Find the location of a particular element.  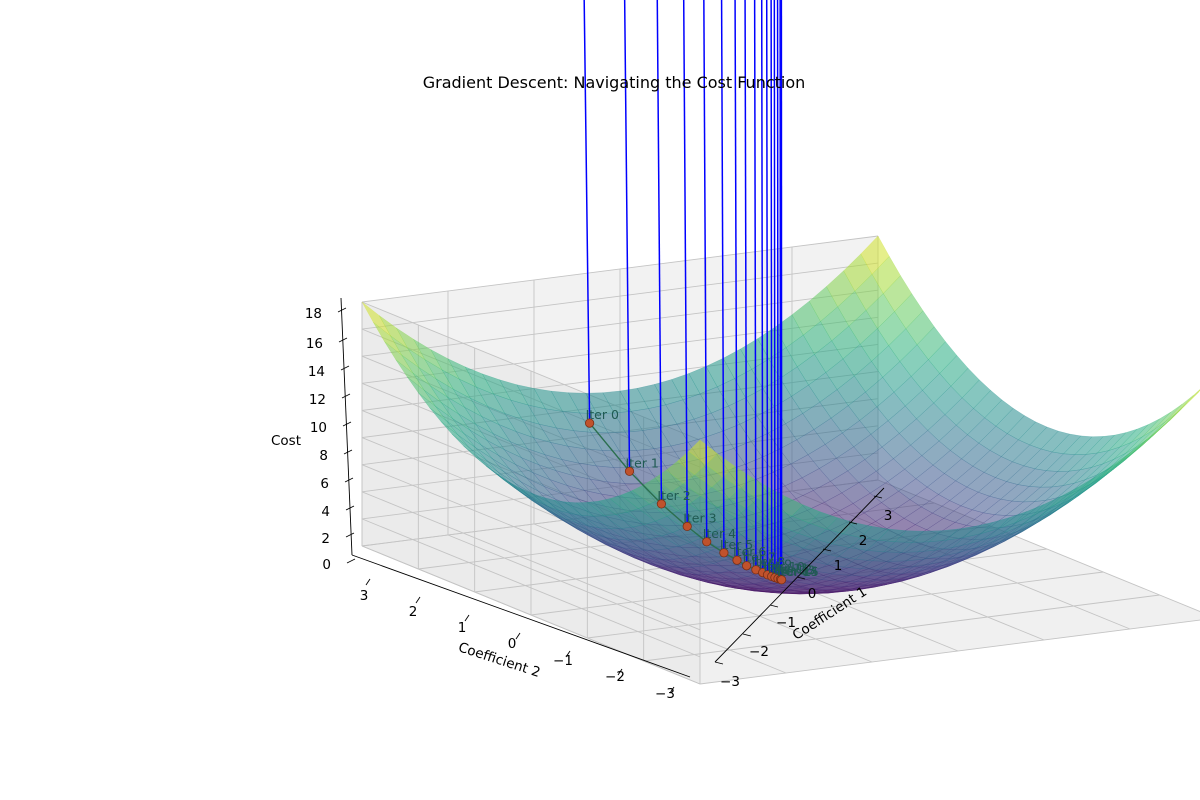

y-tick-label: 3 is located at coordinates (364, 596).